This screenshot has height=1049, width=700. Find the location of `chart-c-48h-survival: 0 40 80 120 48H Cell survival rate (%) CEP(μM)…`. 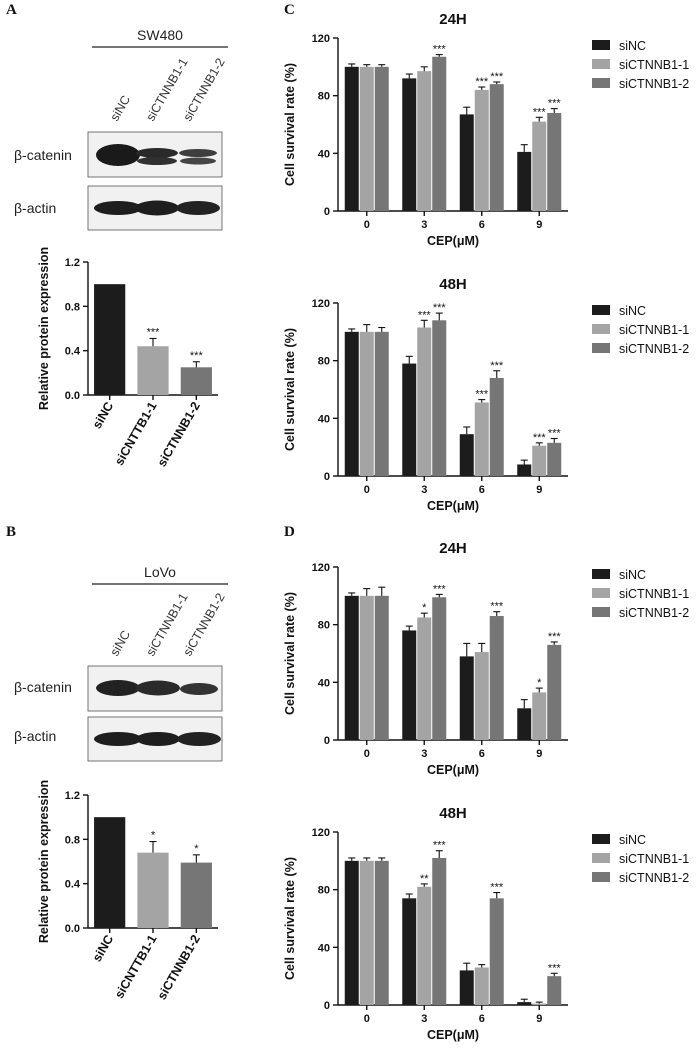

chart-c-48h-survival: 0 40 80 120 48H Cell survival rate (%) CEP(μM)… is located at coordinates (486, 394).